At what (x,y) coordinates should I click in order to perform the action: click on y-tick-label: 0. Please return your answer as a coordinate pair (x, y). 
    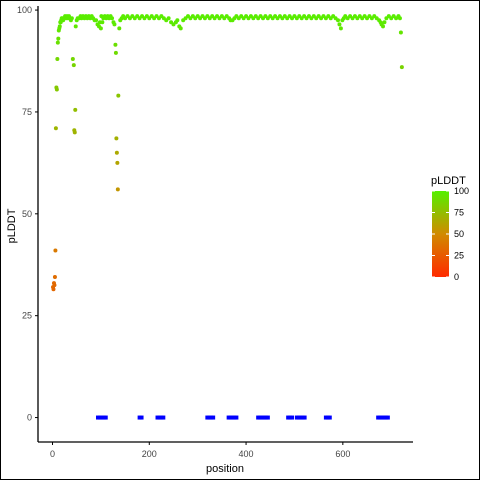
    Looking at the image, I should click on (29, 418).